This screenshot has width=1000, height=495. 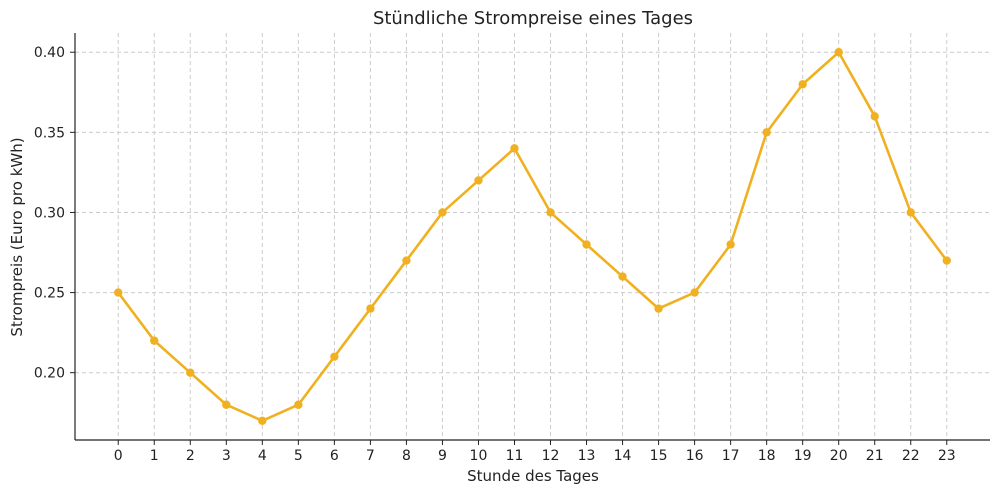 I want to click on y-tick-label: 0.20, so click(x=49, y=374).